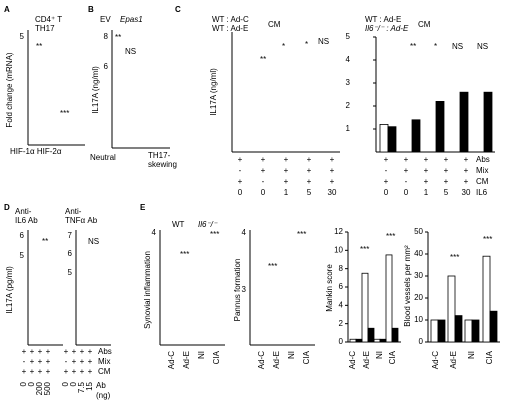  What do you see at coordinates (341, 304) in the screenshot?
I see `y-tick-label: 4` at bounding box center [341, 304].